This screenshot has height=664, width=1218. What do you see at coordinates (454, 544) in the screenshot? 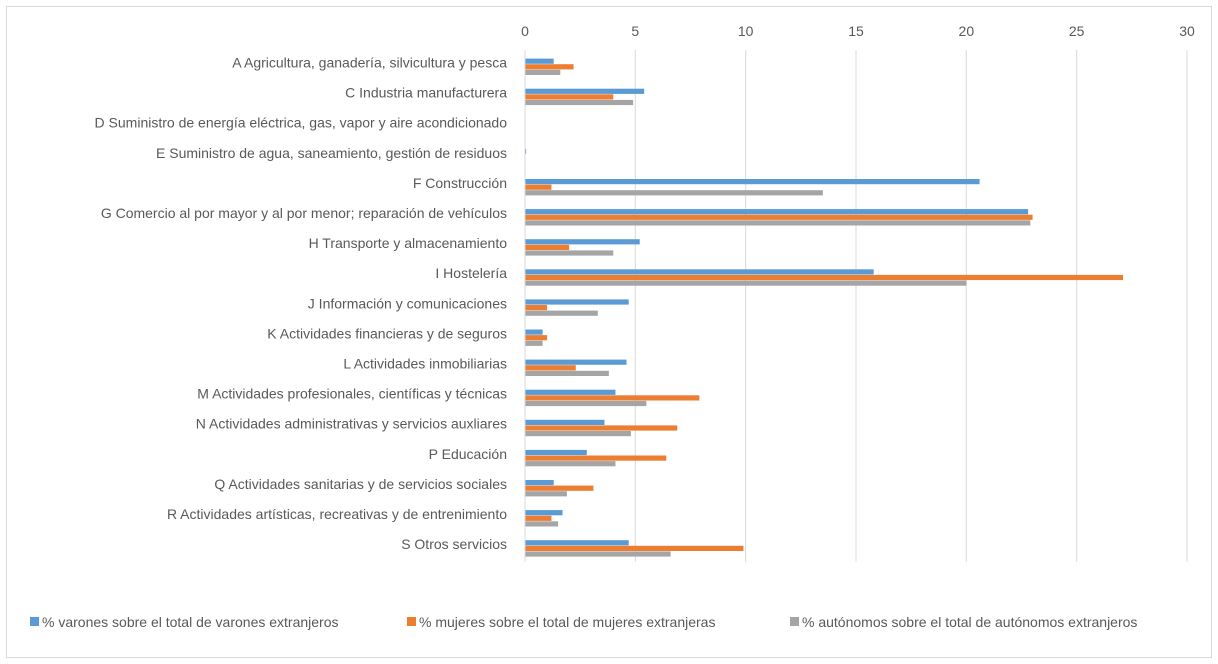
I see `category-label: S Otros servicios` at bounding box center [454, 544].